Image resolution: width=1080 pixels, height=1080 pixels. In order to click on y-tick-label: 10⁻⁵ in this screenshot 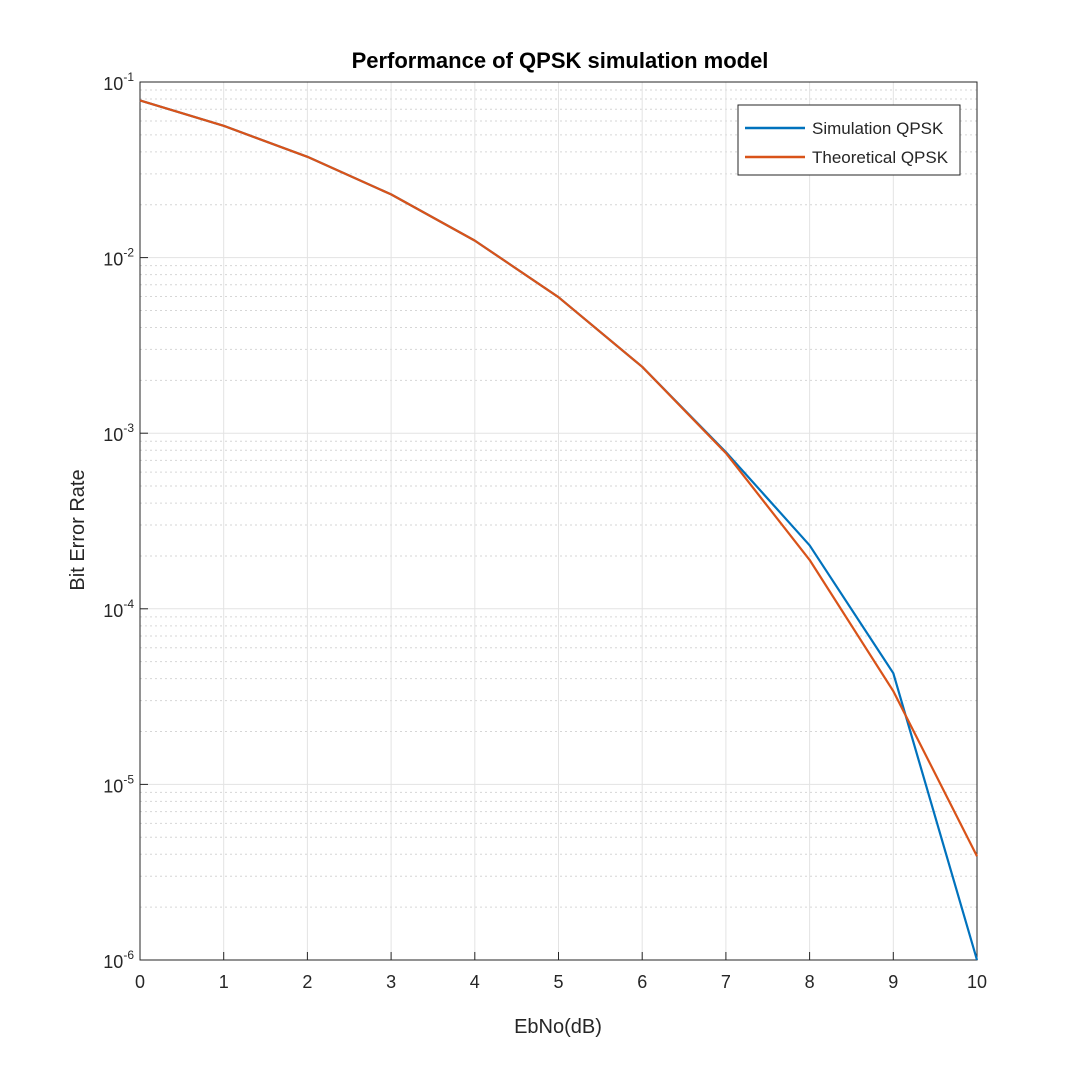, I will do `click(118, 784)`.